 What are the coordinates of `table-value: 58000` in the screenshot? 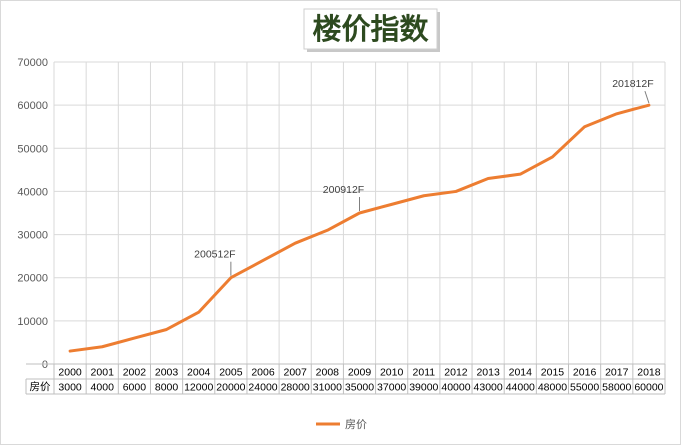 It's located at (616, 388).